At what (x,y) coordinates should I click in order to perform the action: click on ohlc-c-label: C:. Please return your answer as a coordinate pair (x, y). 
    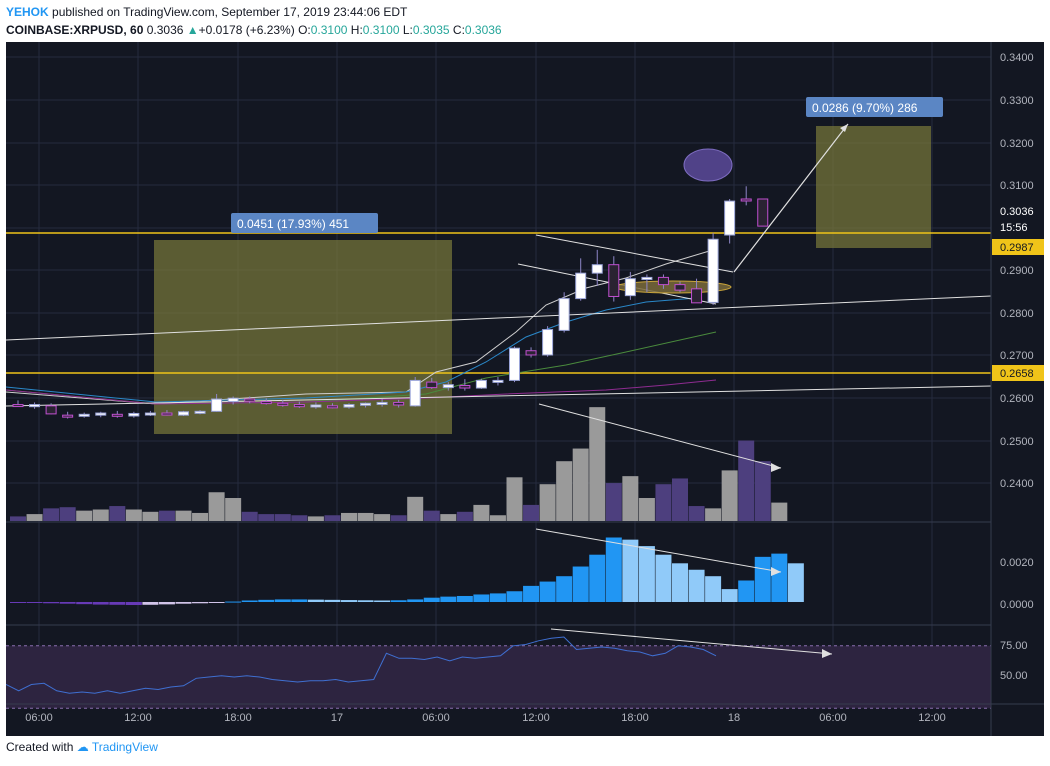
    Looking at the image, I should click on (458, 30).